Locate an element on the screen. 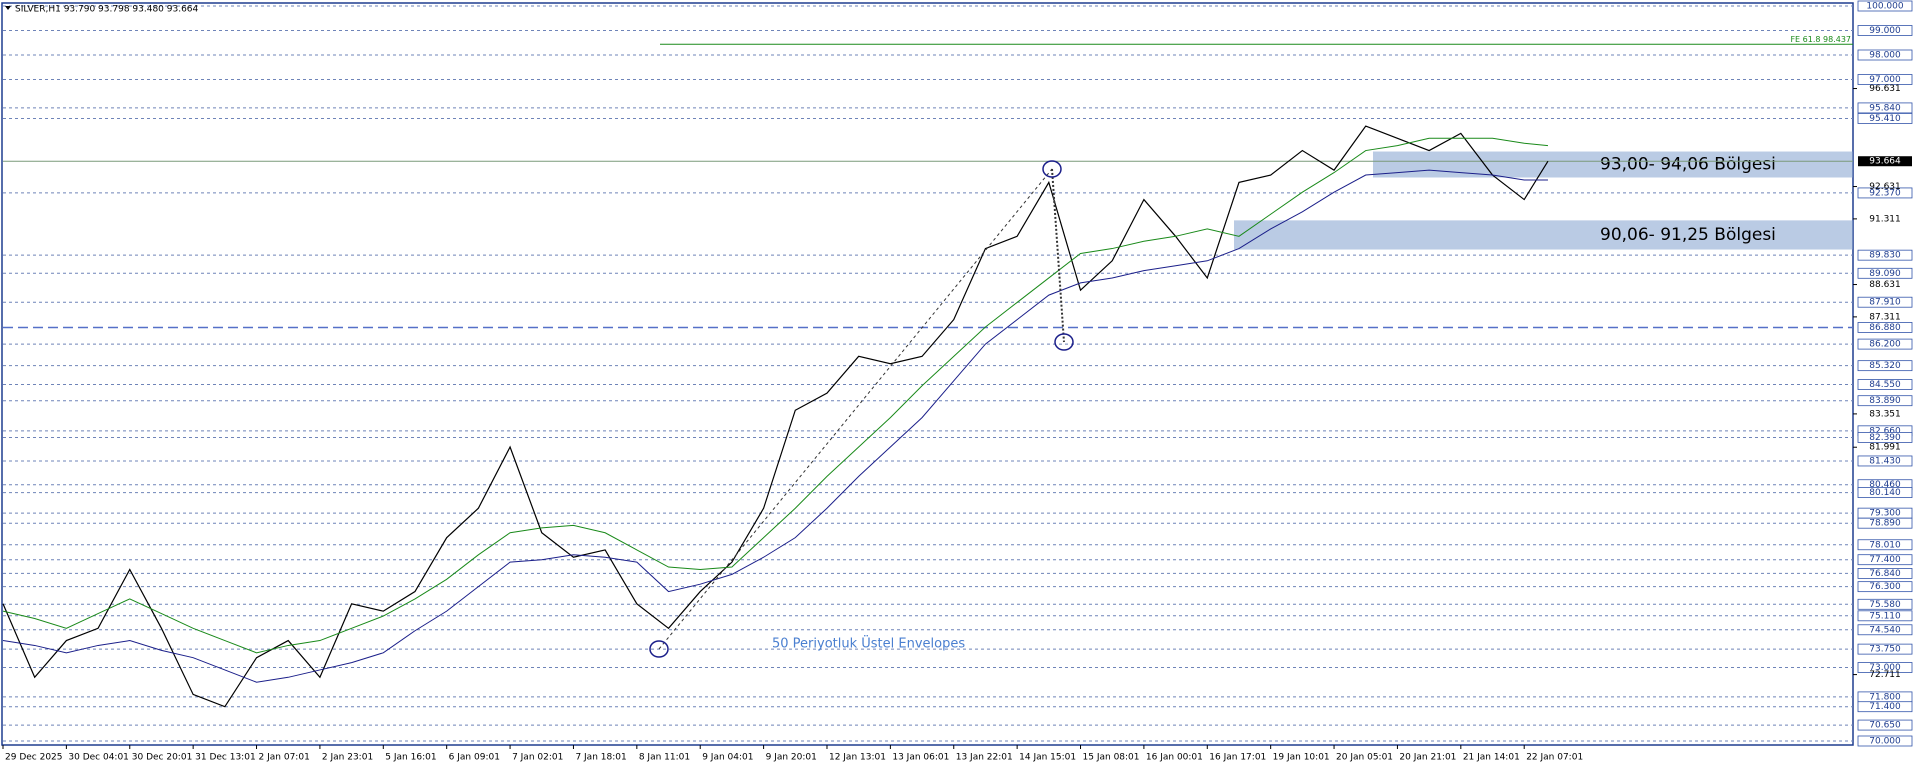 Image resolution: width=1916 pixels, height=774 pixels. level-label: 86.880 is located at coordinates (1885, 328).